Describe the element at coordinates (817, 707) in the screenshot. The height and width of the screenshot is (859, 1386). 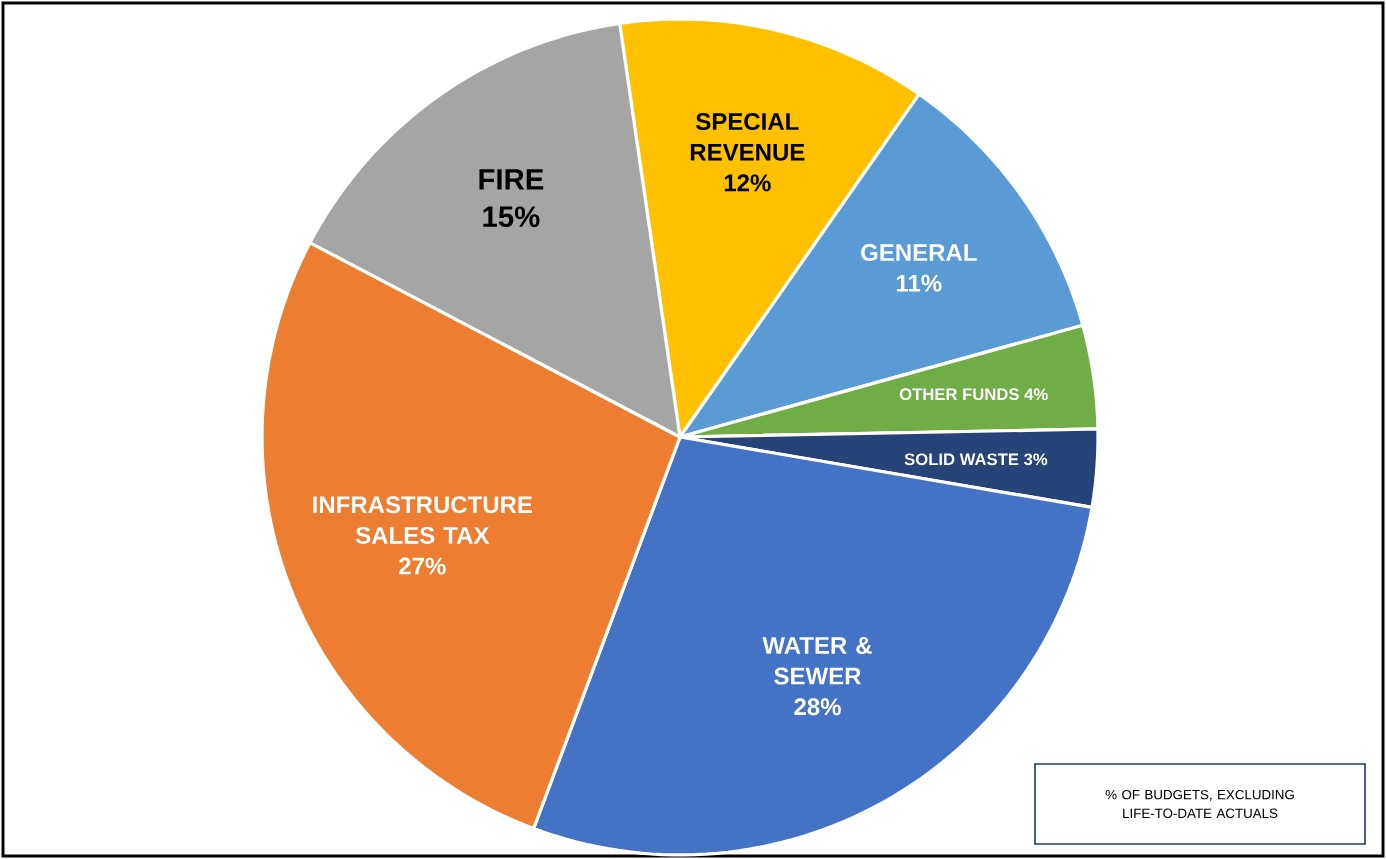
I see `data-label: 28%` at that location.